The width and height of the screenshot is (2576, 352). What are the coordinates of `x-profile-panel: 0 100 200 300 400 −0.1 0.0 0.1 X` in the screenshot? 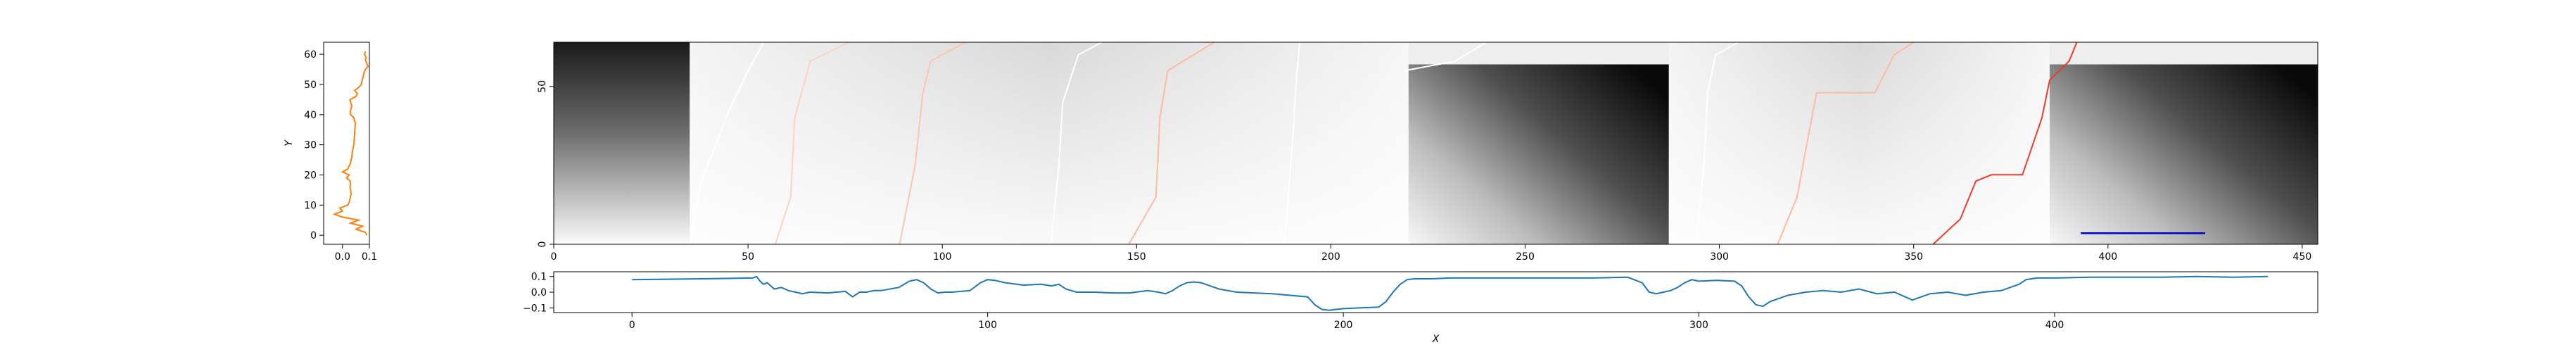 It's located at (1420, 308).